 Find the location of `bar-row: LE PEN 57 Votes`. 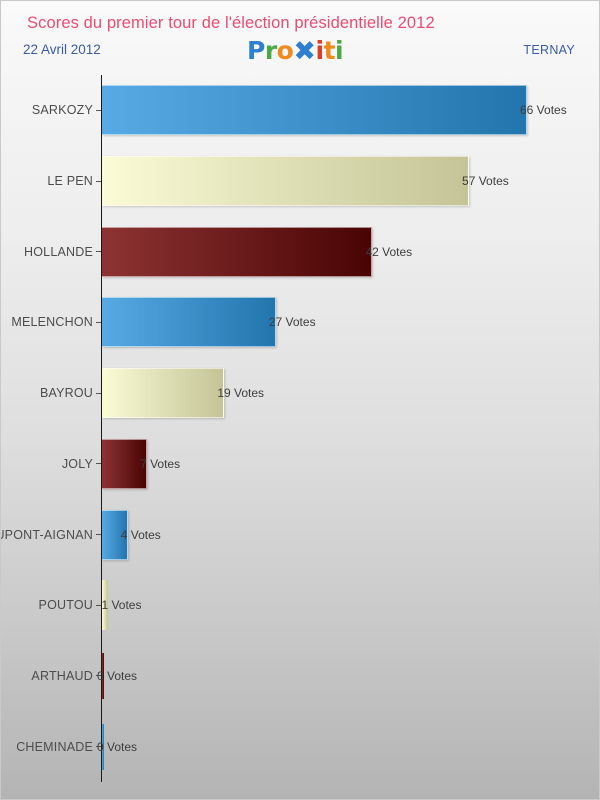

bar-row: LE PEN 57 Votes is located at coordinates (300, 181).